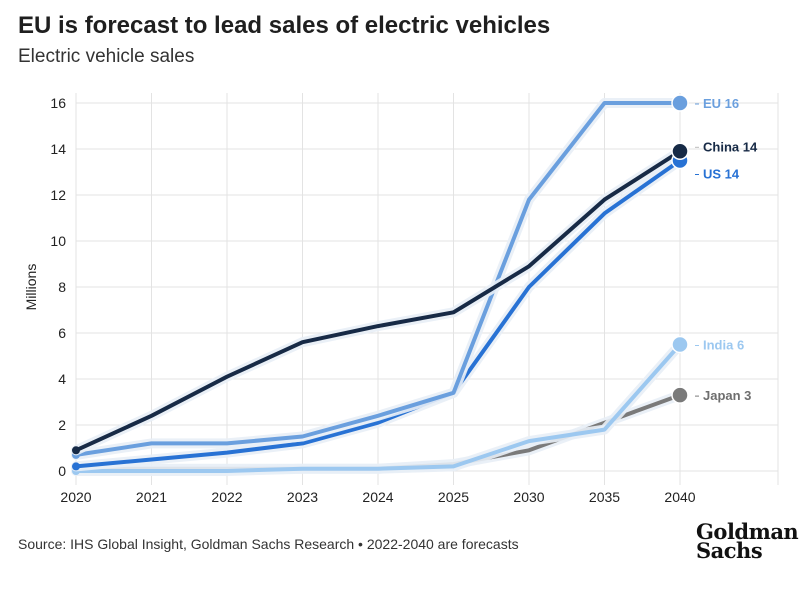  What do you see at coordinates (680, 395) in the screenshot?
I see `series-end-marker-japan` at bounding box center [680, 395].